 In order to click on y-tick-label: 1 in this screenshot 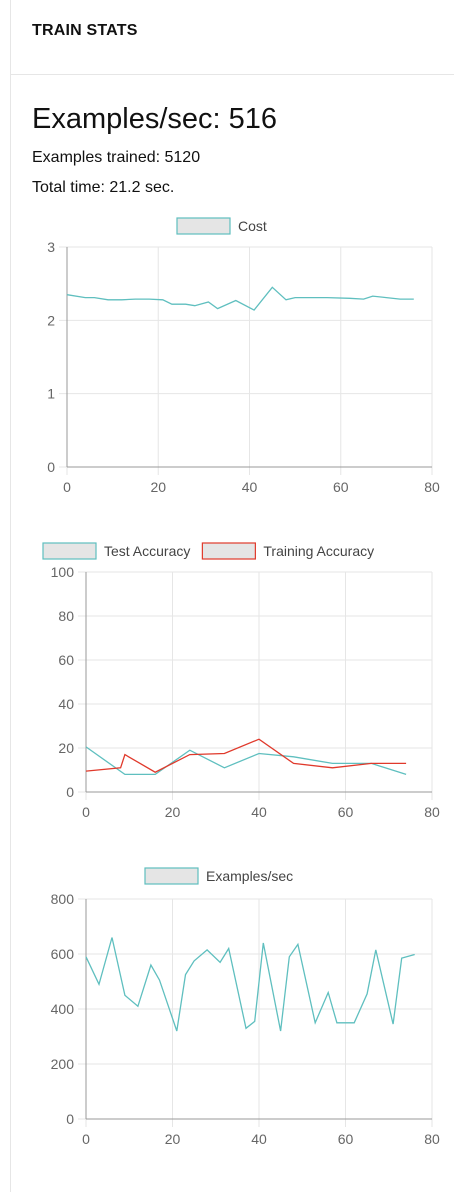, I will do `click(51, 394)`.